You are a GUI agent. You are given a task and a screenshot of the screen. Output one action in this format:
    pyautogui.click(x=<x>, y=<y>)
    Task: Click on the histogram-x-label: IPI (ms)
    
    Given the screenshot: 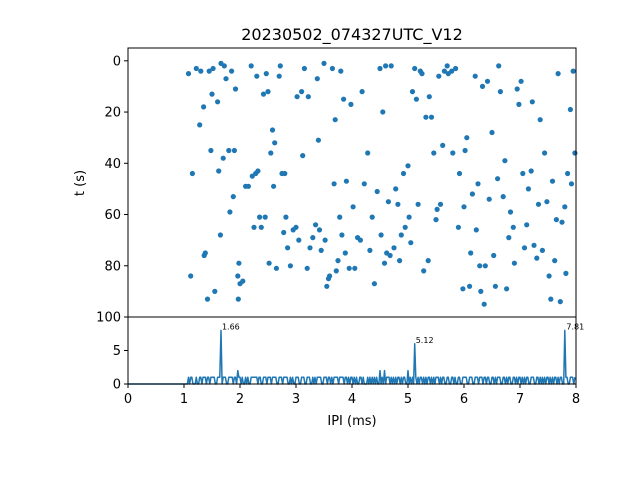 What is the action you would take?
    pyautogui.click(x=351, y=421)
    